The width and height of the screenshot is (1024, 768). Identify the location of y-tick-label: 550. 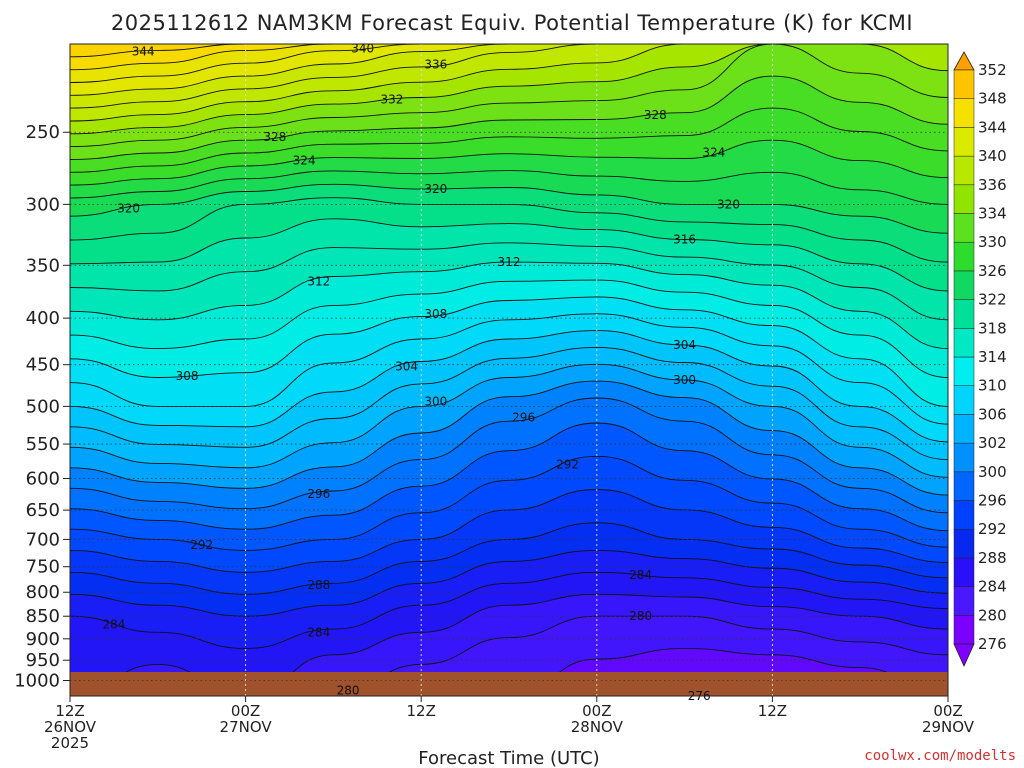
(43, 444).